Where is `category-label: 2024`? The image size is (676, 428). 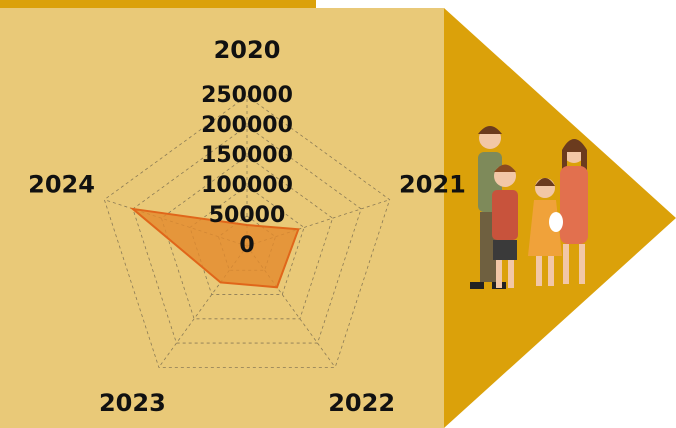 category-label: 2024 is located at coordinates (61, 185).